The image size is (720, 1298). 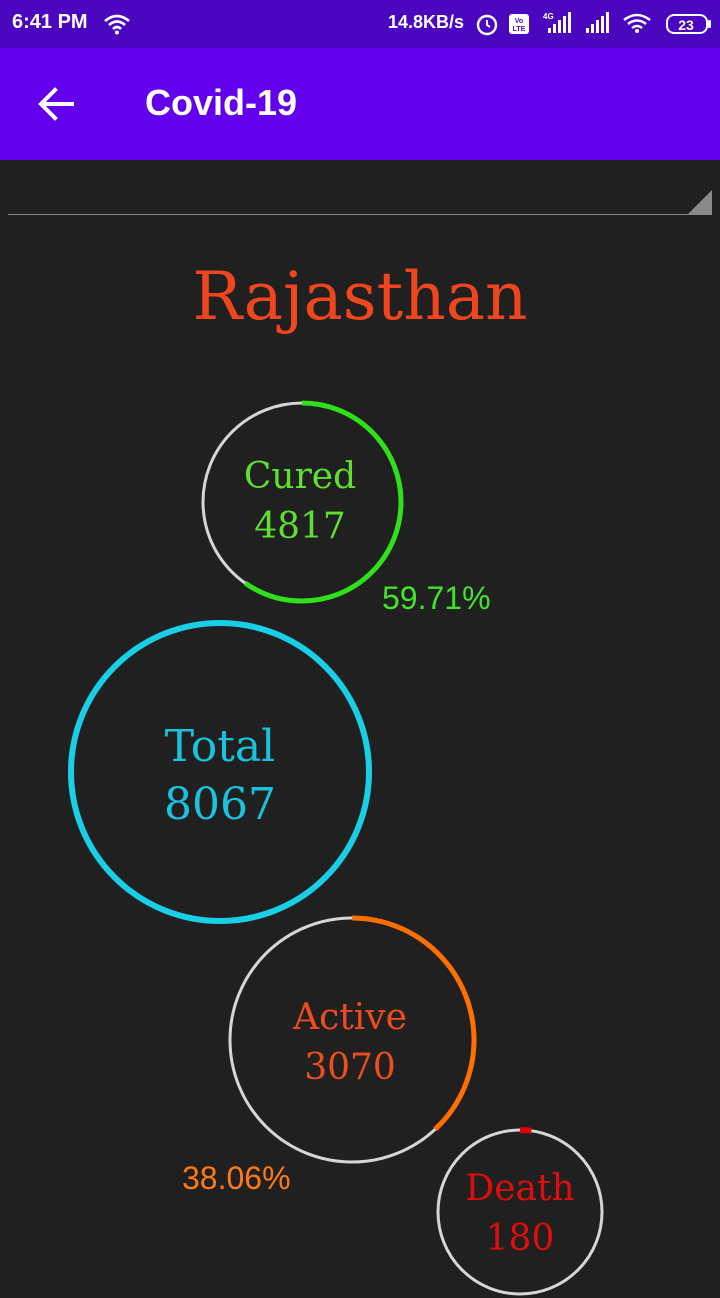 I want to click on total-label: Total, so click(x=220, y=746).